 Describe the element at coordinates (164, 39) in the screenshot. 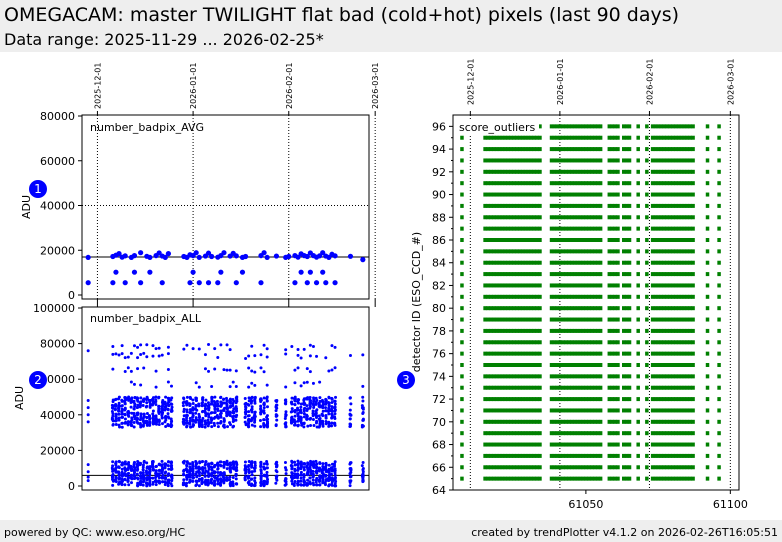

I see `data-range-subtitle: Data range: 2025-11-29 ... 2026-02-25*` at that location.